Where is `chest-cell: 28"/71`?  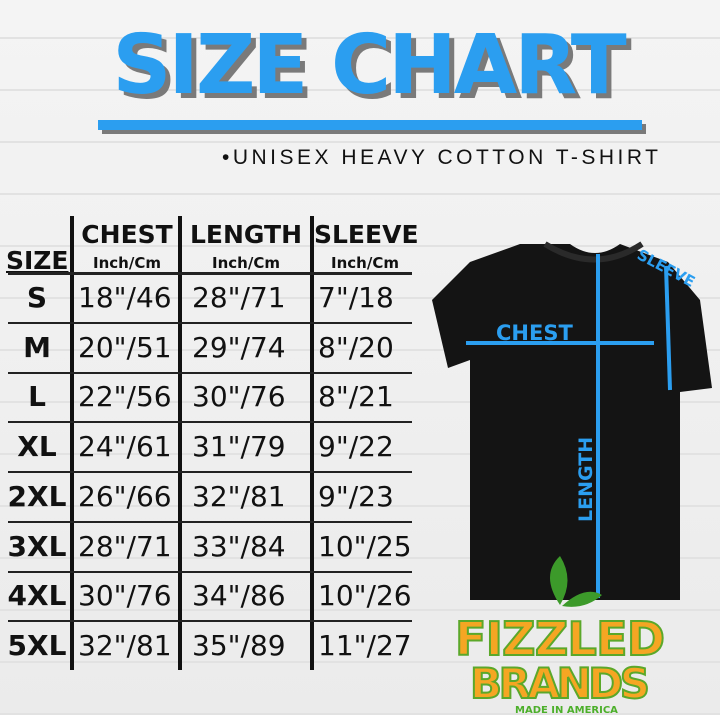 chest-cell: 28"/71 is located at coordinates (125, 546).